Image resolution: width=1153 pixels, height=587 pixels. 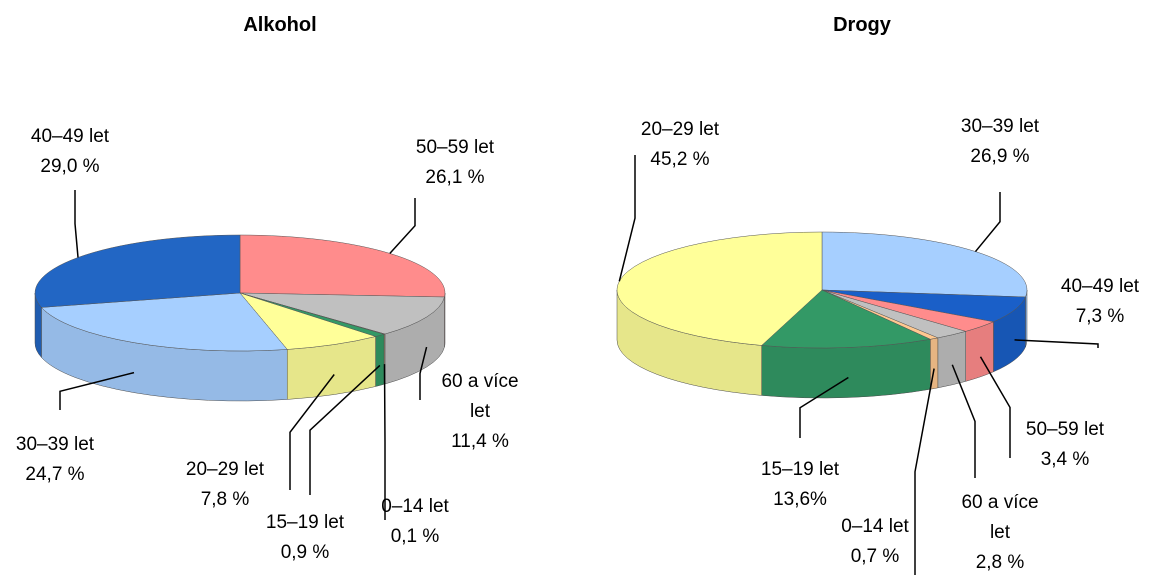 I want to click on data-label: 15–19 let 13,6%, so click(x=800, y=485).